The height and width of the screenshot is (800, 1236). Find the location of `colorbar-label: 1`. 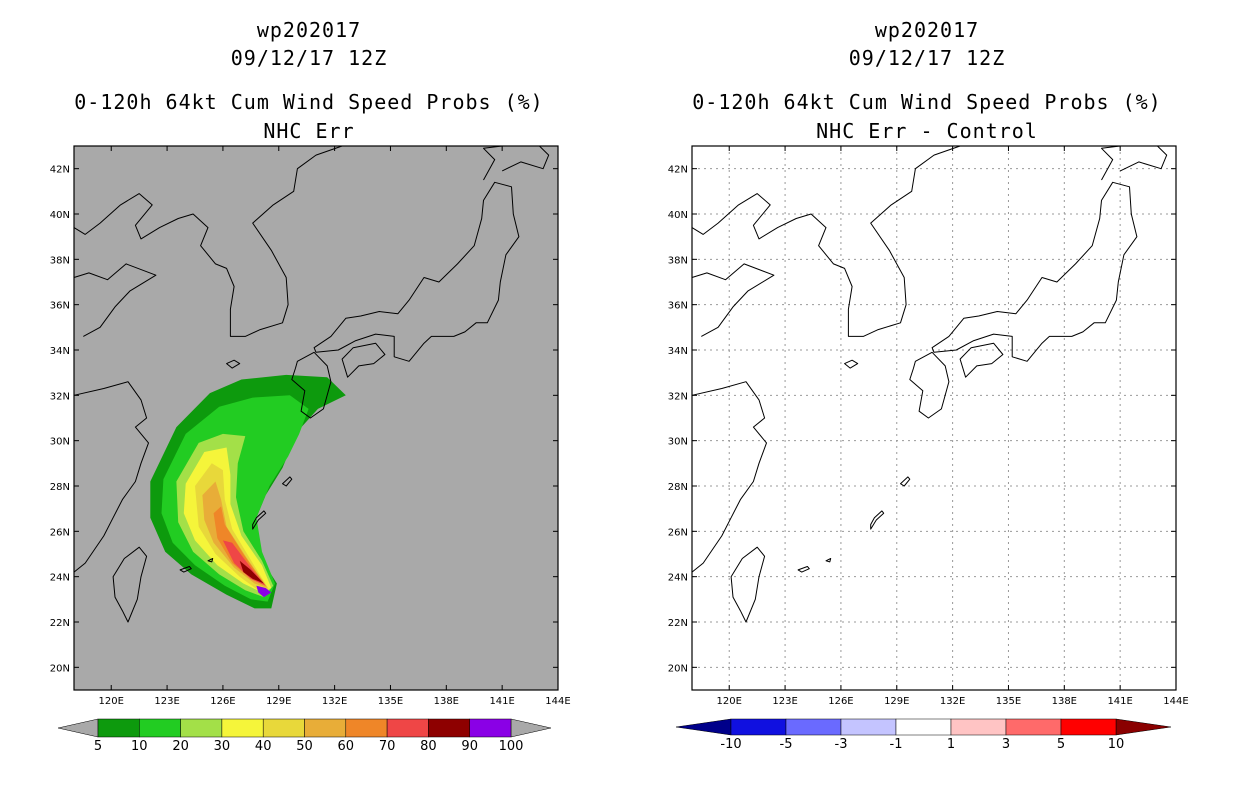

colorbar-label: 1 is located at coordinates (951, 744).